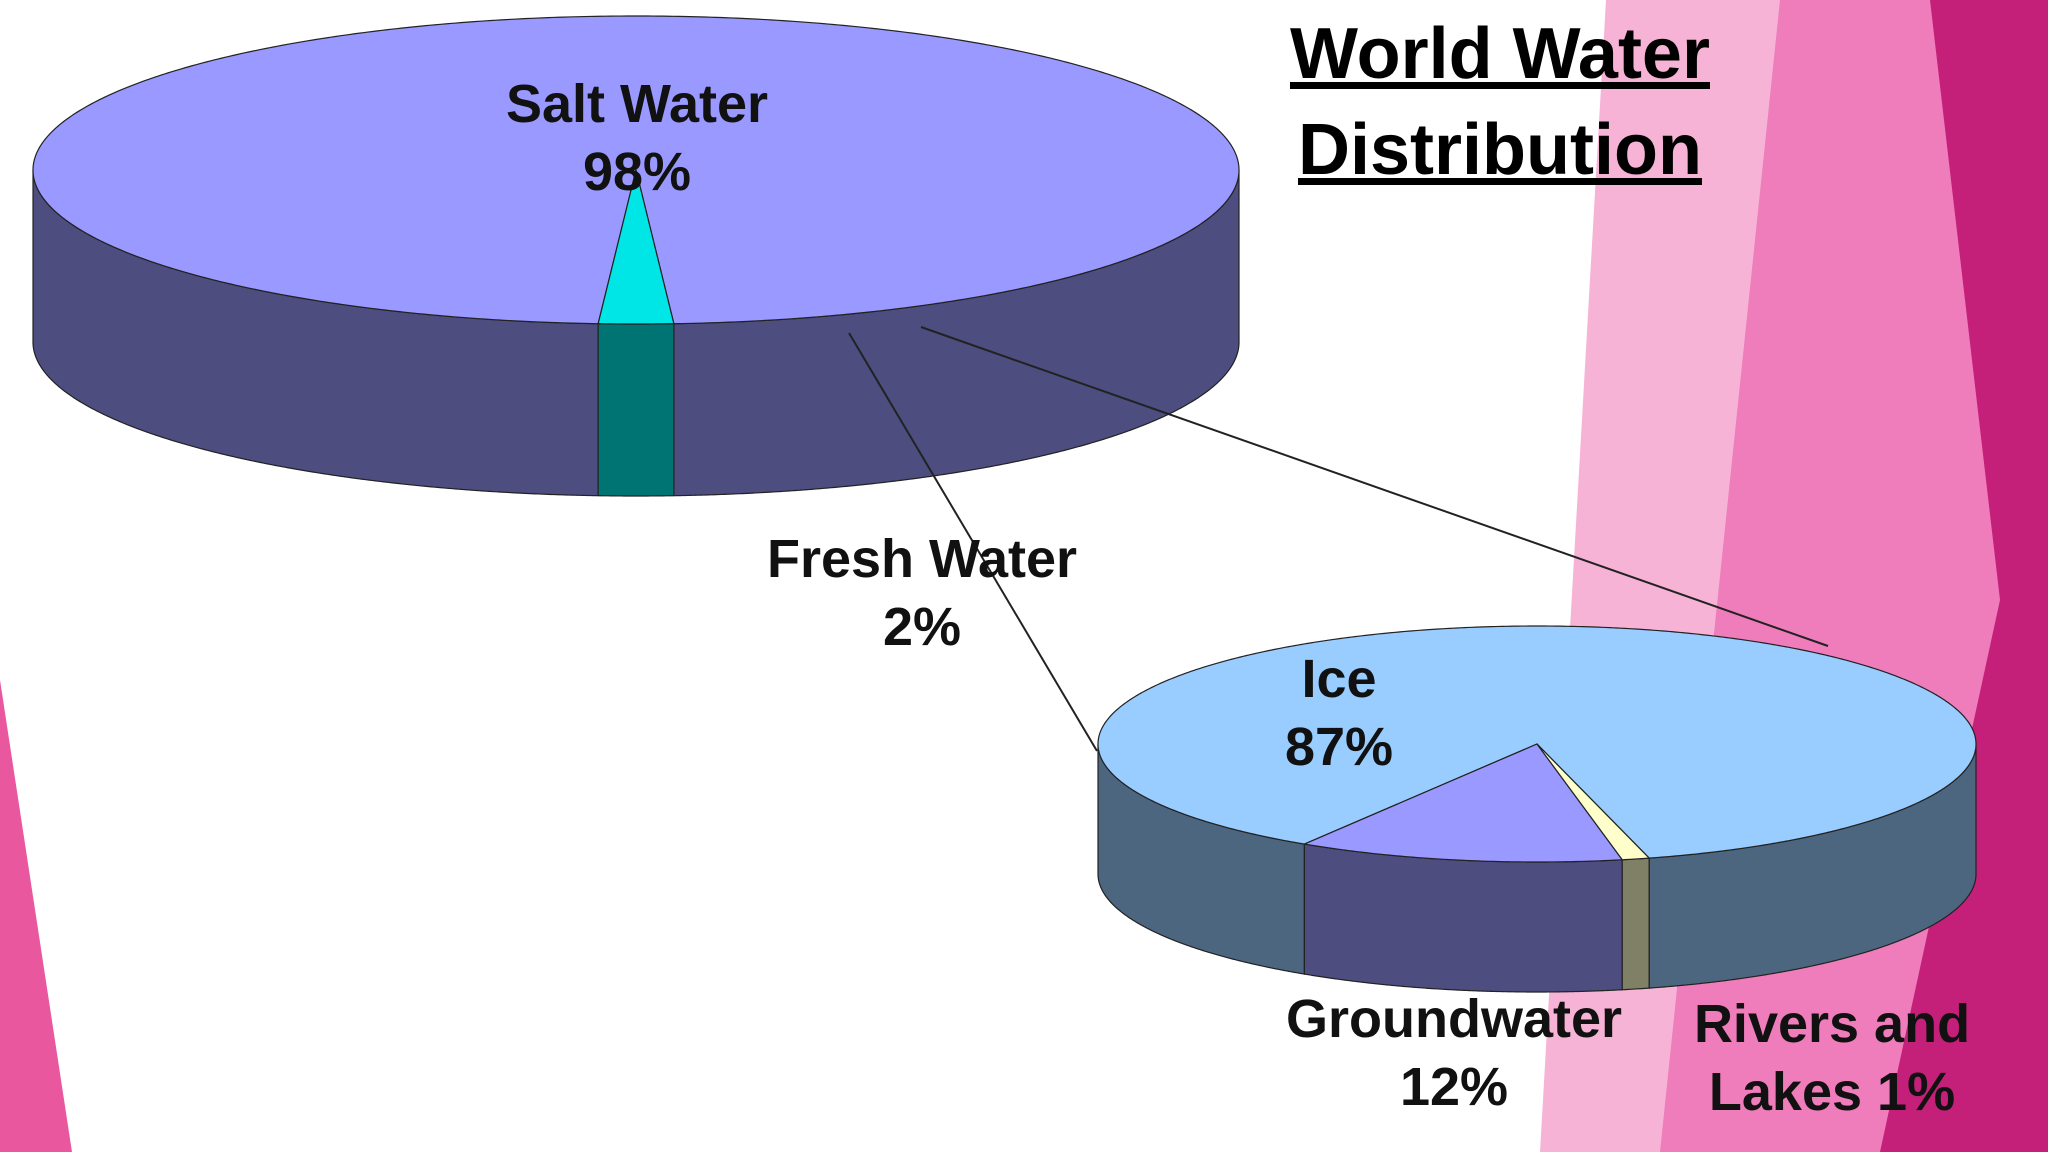 The height and width of the screenshot is (1152, 2048). I want to click on data-label: Rivers and Lakes 1%, so click(1832, 1058).